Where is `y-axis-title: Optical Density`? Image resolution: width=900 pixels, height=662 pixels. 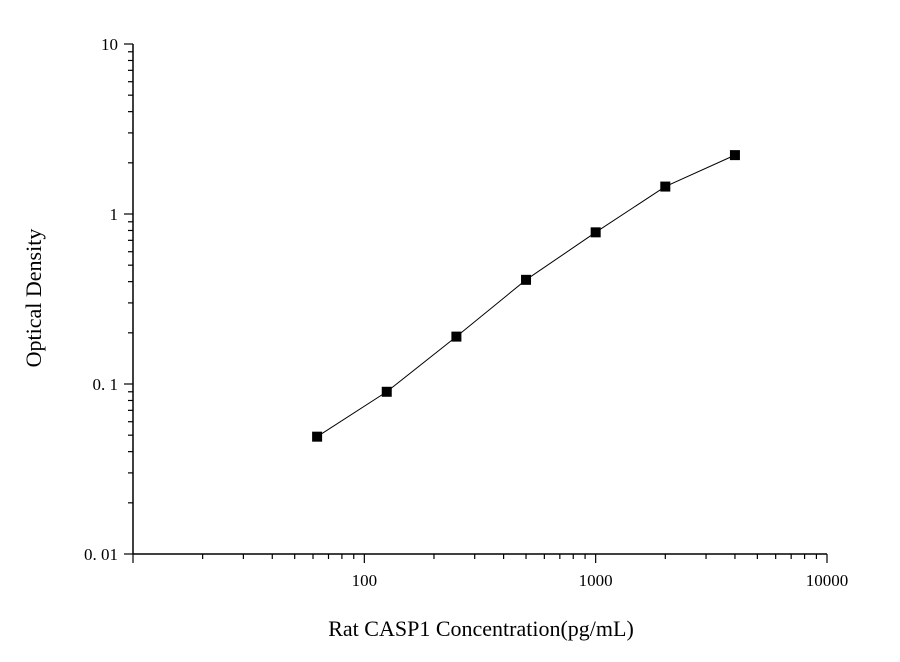
y-axis-title: Optical Density is located at coordinates (33, 298).